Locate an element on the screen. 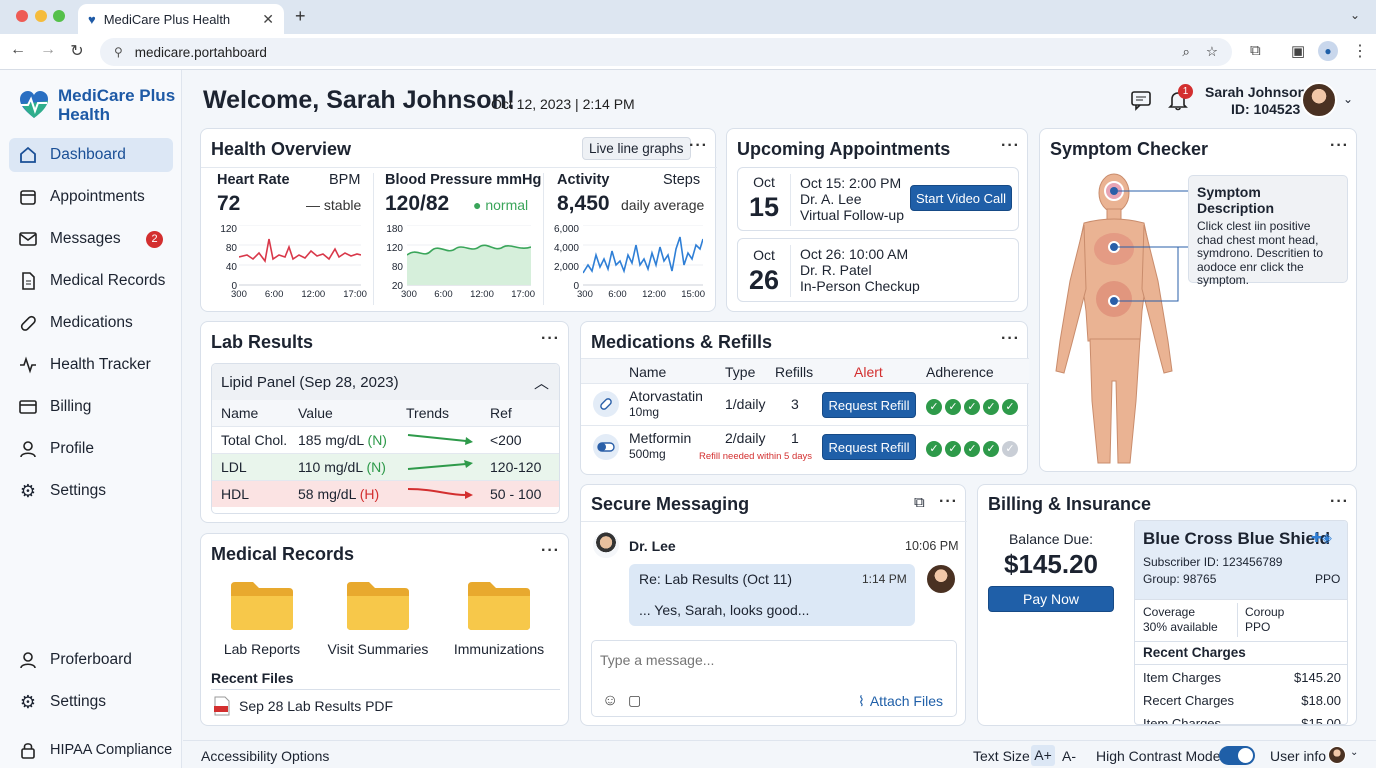 Image resolution: width=1376 pixels, height=768 pixels. attach-files-button: ⌇ Attach Files is located at coordinates (900, 701).